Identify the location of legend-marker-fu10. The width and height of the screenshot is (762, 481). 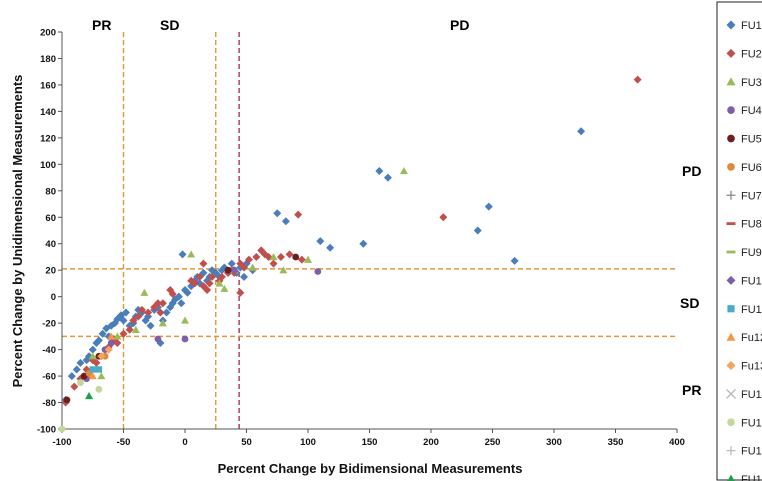
(731, 280).